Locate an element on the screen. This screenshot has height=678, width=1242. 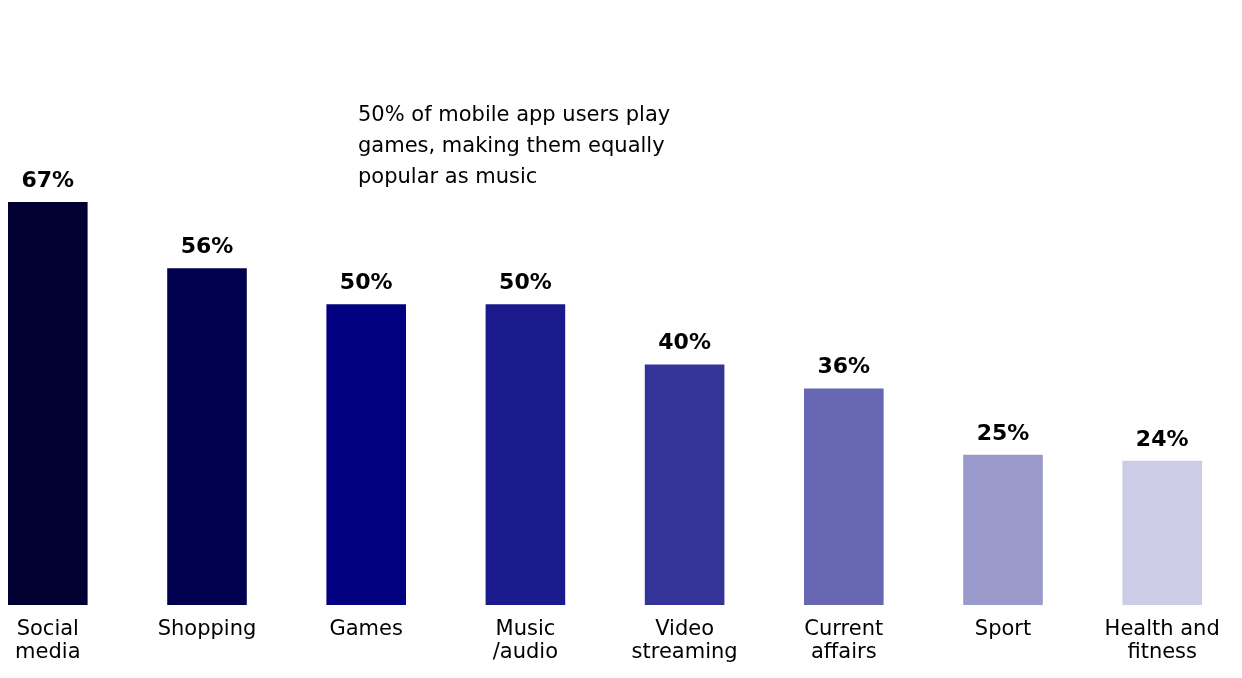
x-tick-label: Social media is located at coordinates (48, 639).